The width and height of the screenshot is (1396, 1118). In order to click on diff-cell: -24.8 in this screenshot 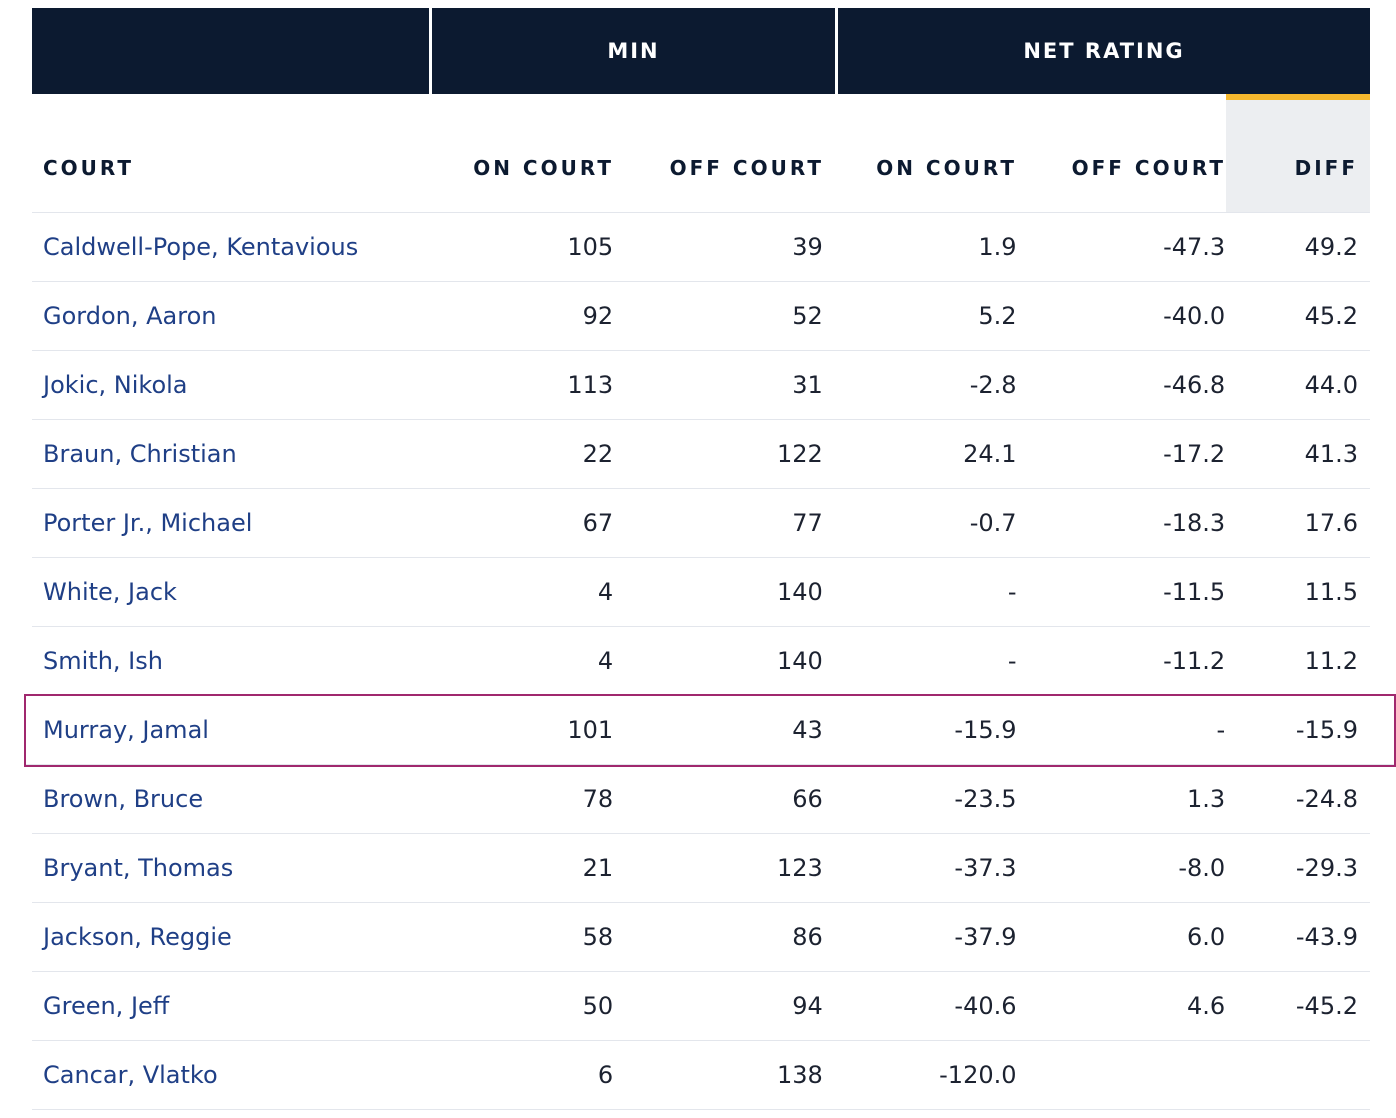, I will do `click(1326, 799)`.